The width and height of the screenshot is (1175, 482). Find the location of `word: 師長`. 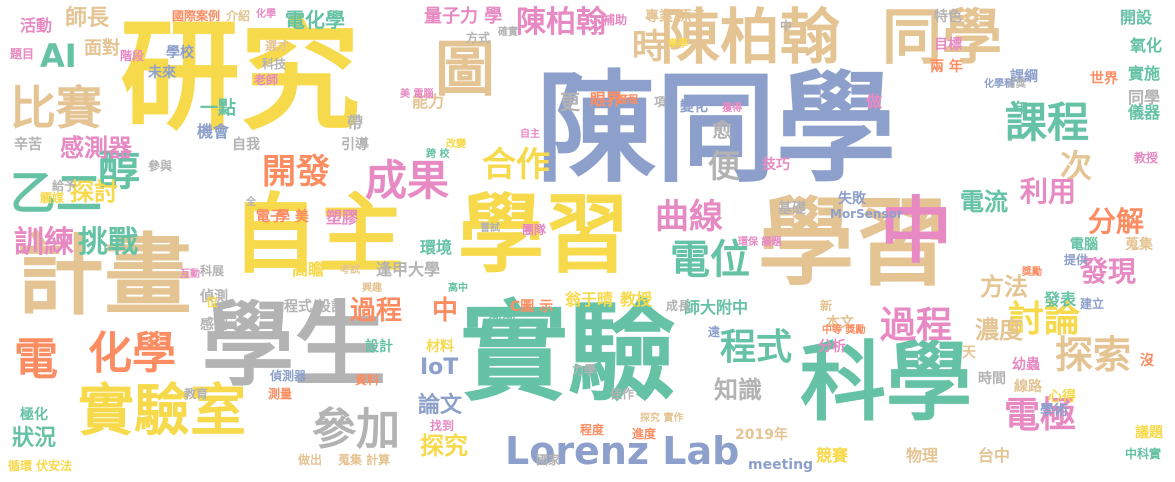

word: 師長 is located at coordinates (87, 18).